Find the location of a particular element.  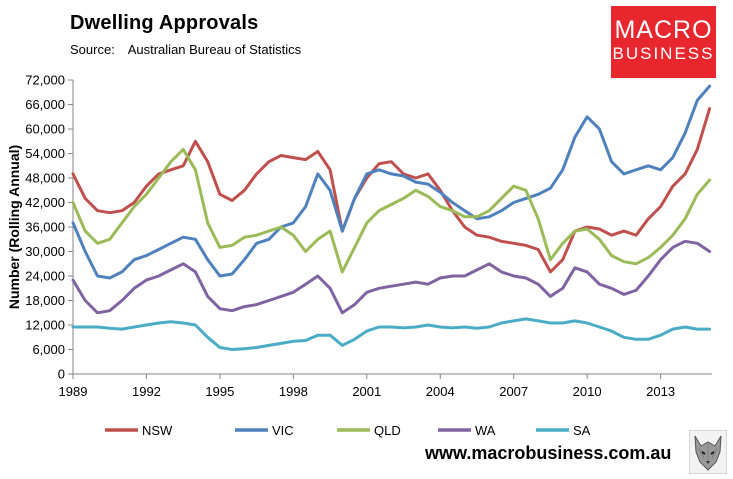

legend-label-wa: WA is located at coordinates (485, 430).